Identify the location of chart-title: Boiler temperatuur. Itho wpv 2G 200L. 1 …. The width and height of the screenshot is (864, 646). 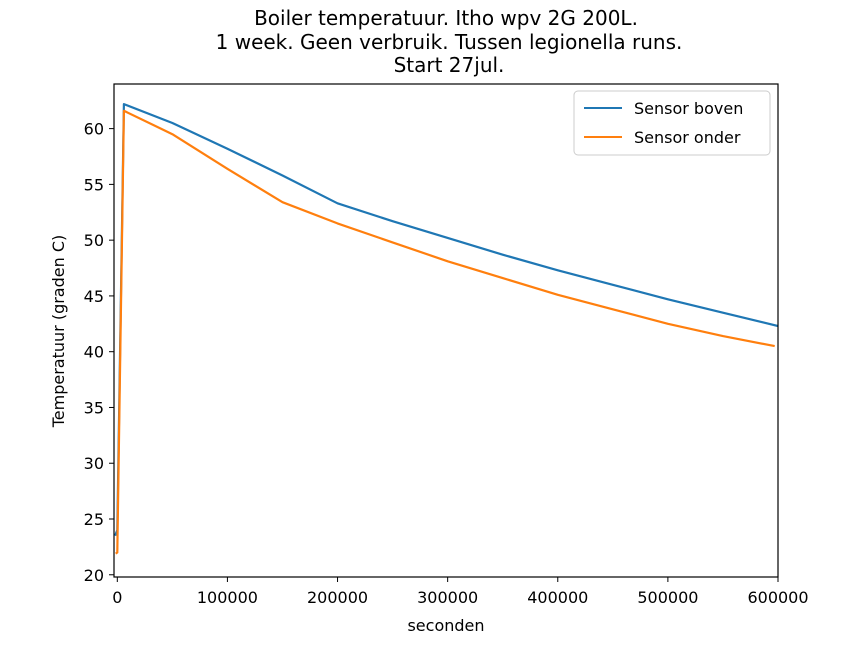
(449, 41).